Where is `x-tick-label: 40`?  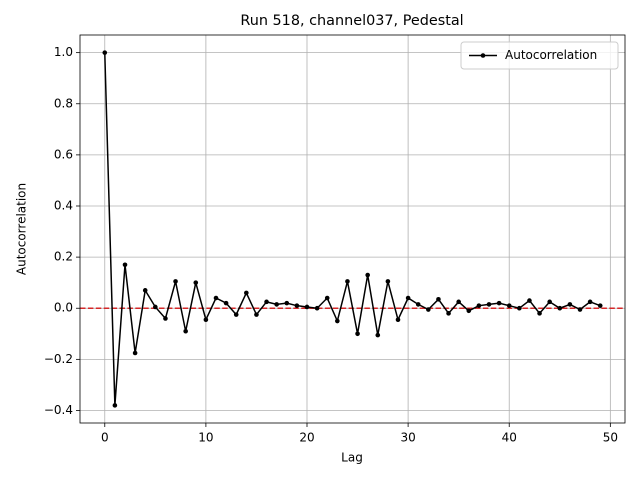
x-tick-label: 40 is located at coordinates (509, 438).